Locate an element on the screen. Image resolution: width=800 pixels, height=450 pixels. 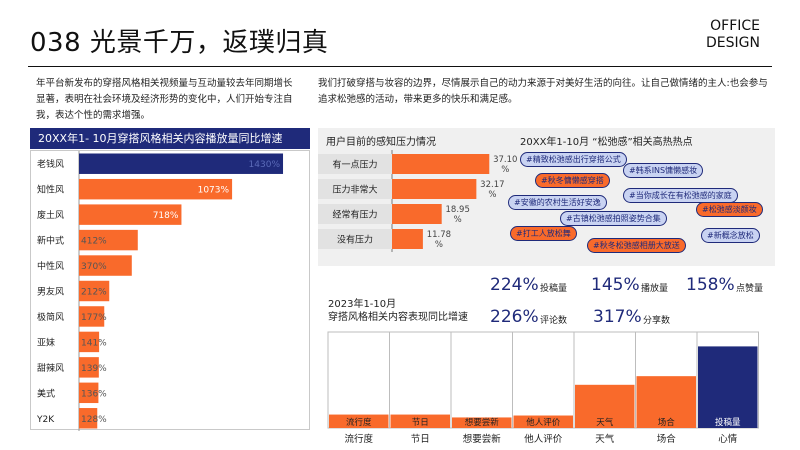
style-growth-category-label: 新中式 is located at coordinates (50, 241).